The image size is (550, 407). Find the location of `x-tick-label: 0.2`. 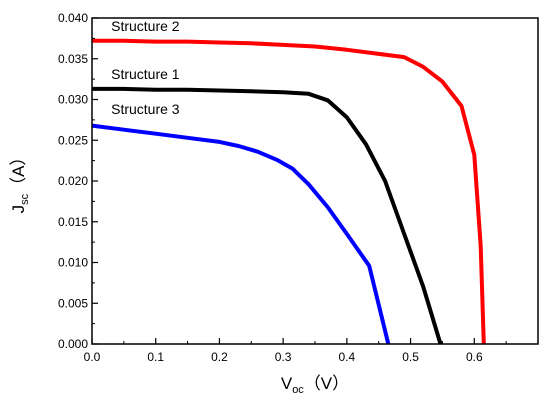

x-tick-label: 0.2 is located at coordinates (219, 357).